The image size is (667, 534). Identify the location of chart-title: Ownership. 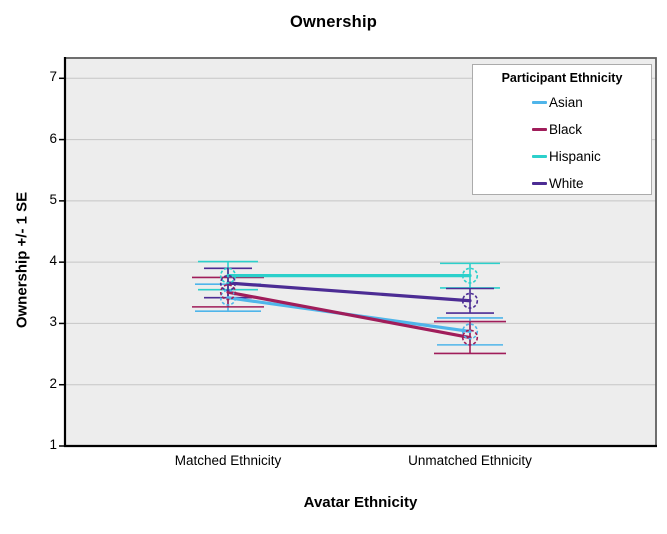
(333, 22).